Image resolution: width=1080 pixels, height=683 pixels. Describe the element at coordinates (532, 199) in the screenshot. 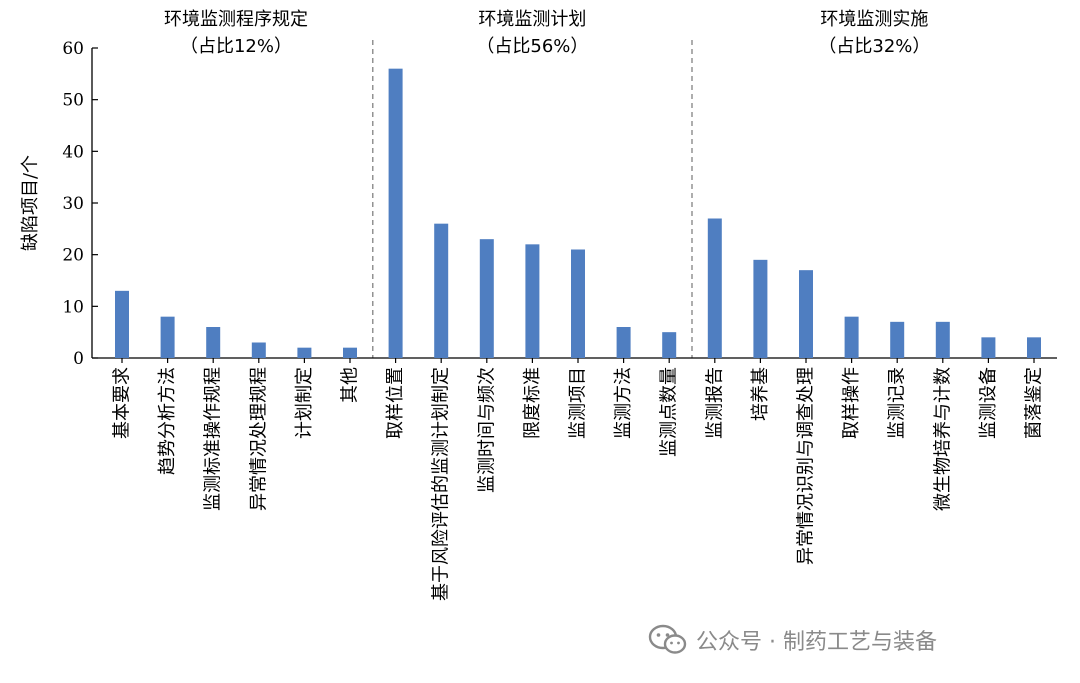

I see `group-dividers` at that location.